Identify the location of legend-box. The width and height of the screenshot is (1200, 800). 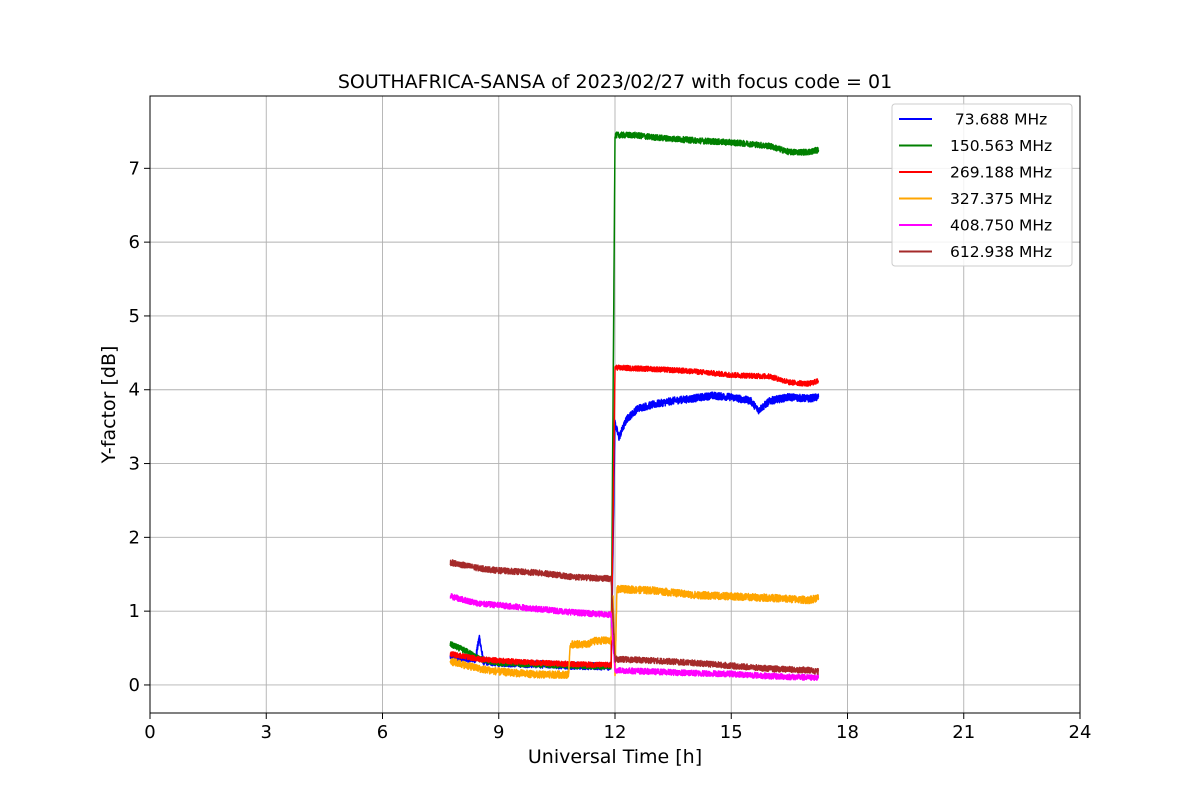
(982, 185).